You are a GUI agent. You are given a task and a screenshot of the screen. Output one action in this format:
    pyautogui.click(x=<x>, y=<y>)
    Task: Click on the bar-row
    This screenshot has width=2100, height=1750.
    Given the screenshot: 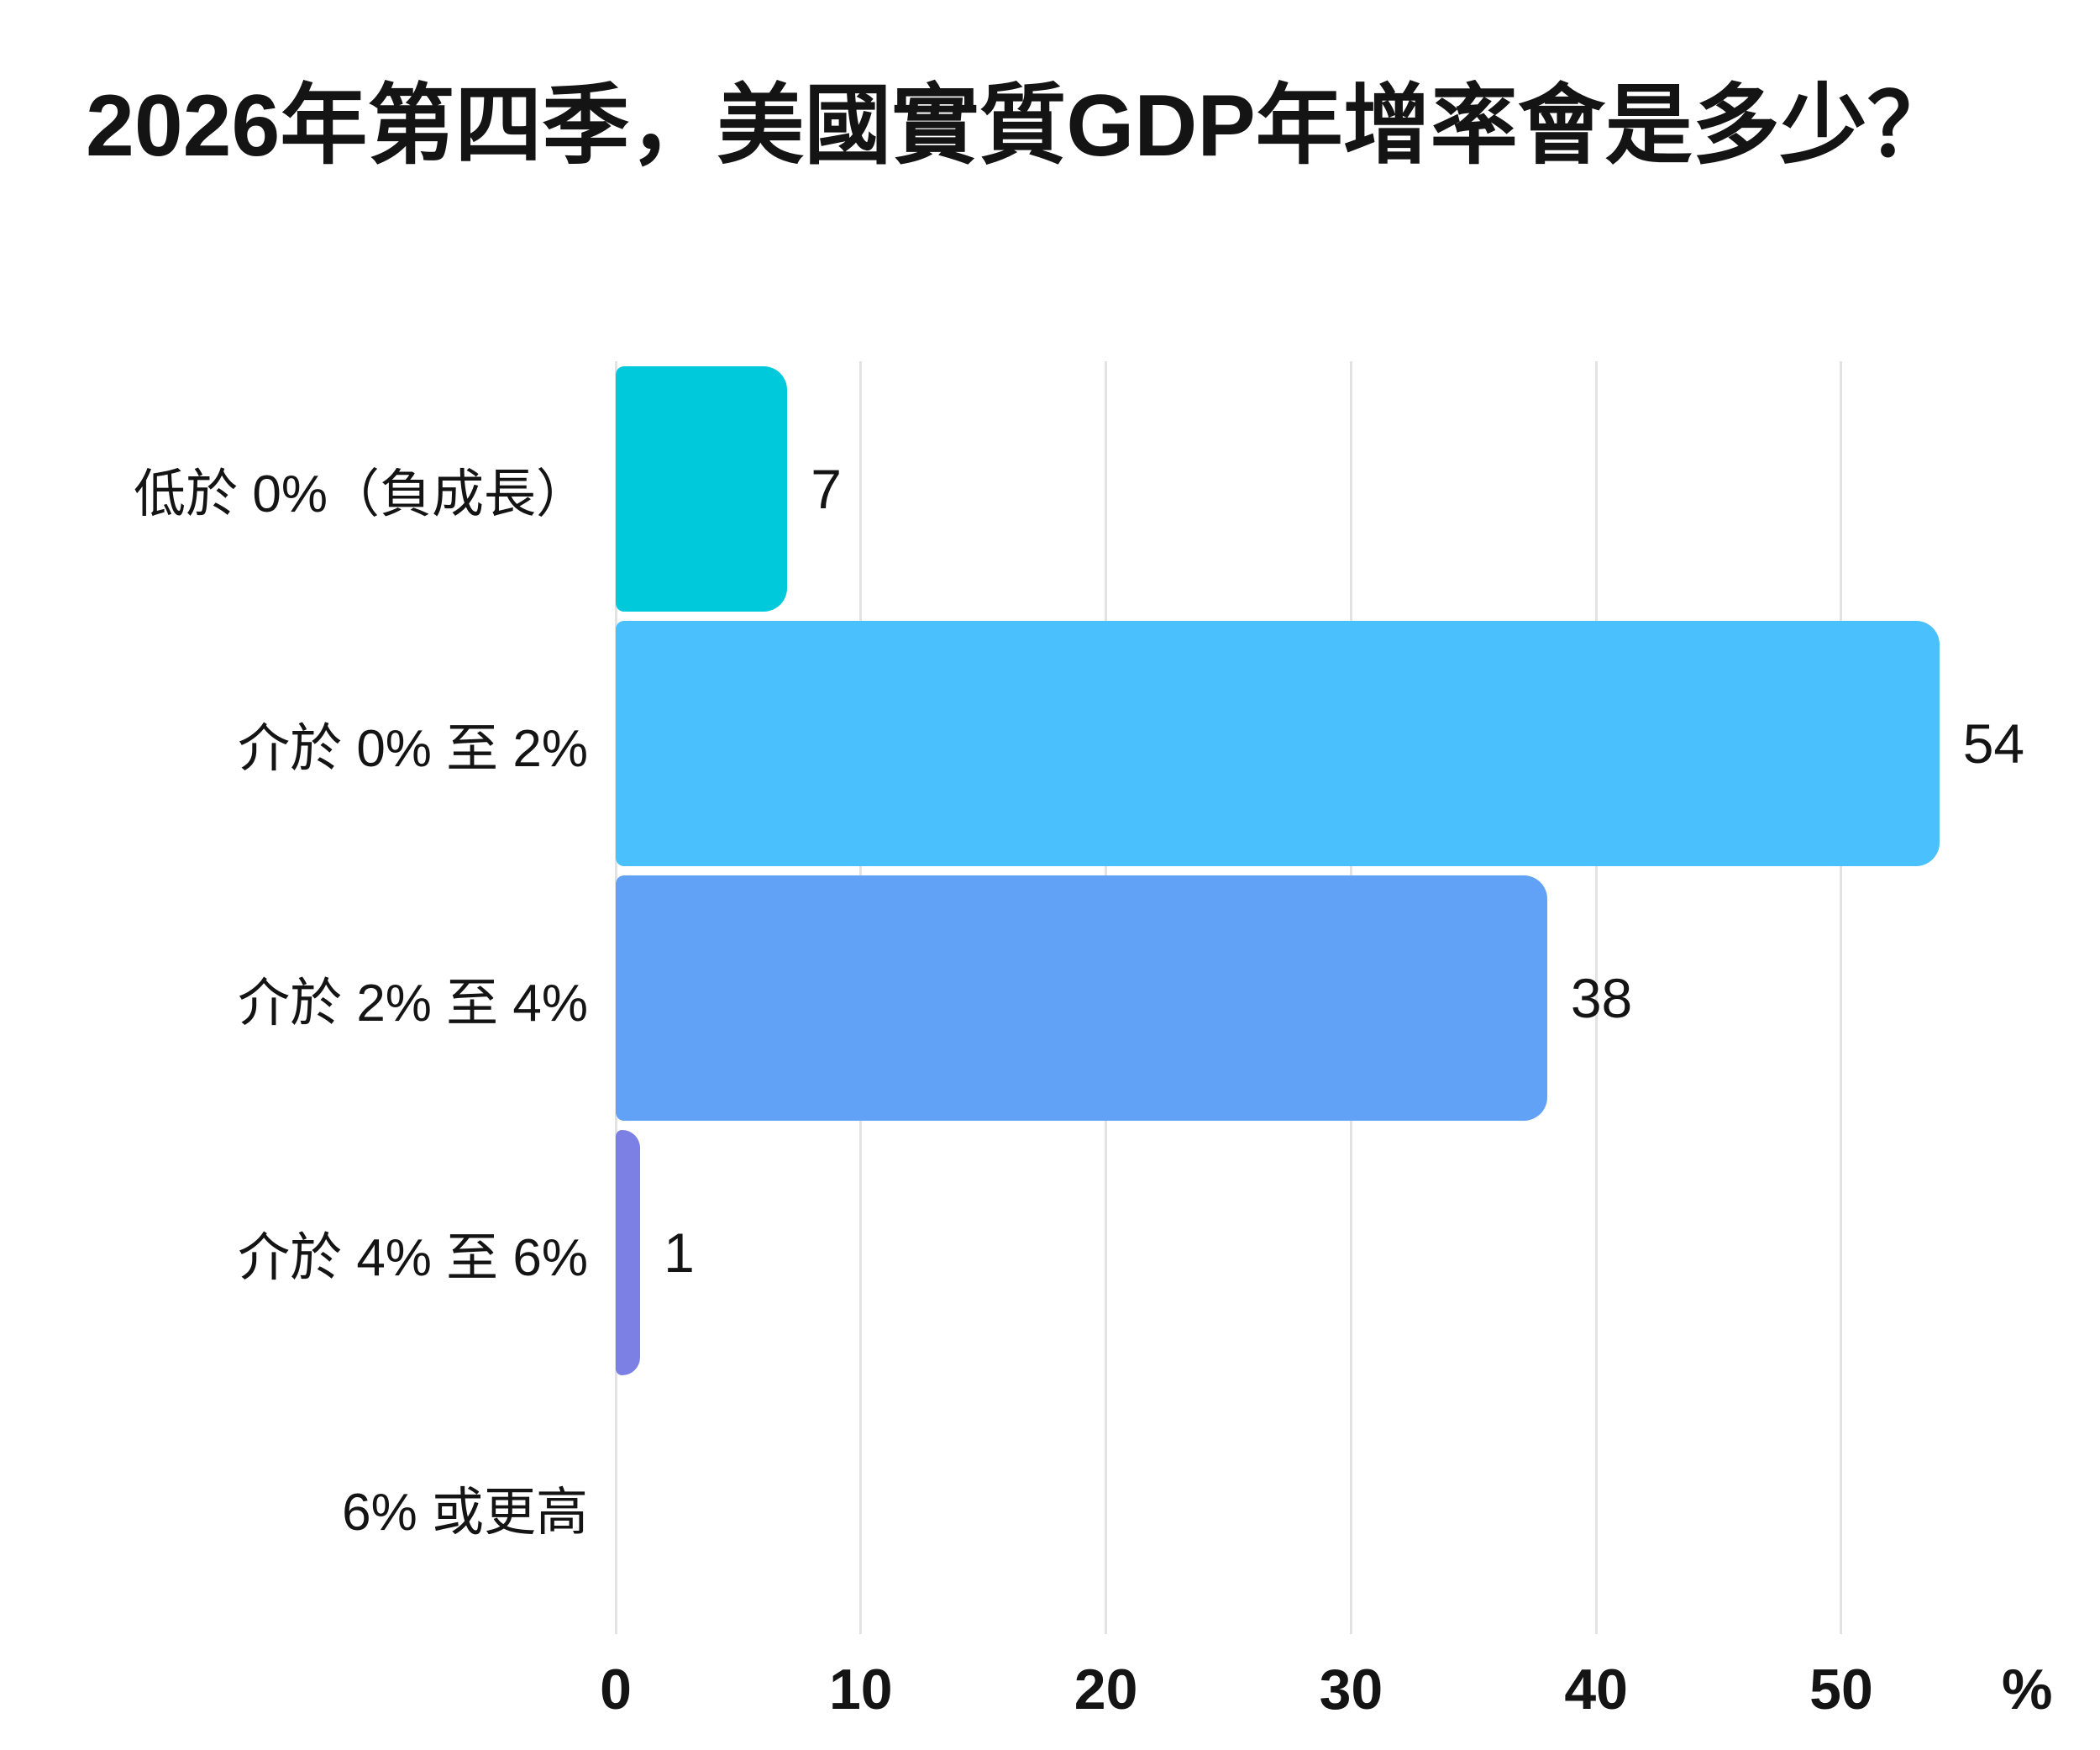 What is the action you would take?
    pyautogui.click(x=1318, y=1507)
    